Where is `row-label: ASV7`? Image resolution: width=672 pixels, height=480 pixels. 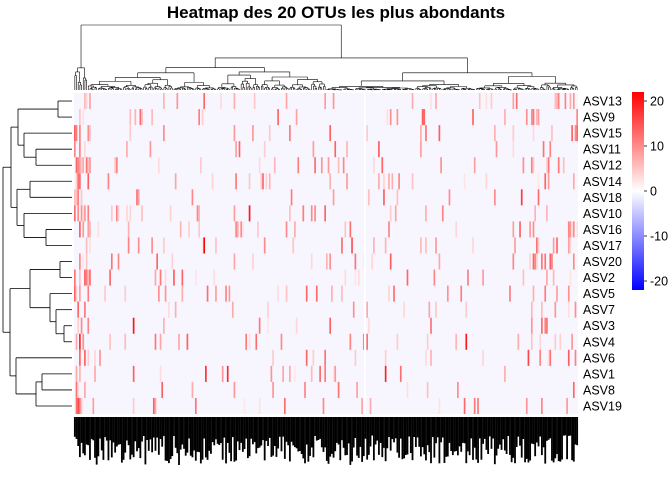
row-label: ASV7 is located at coordinates (599, 310).